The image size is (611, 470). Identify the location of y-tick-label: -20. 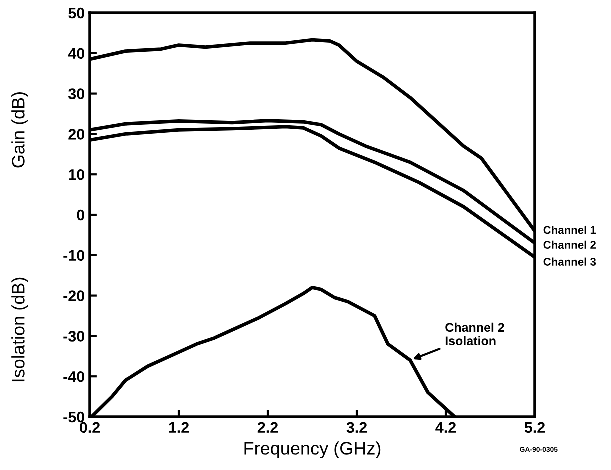
(74, 296).